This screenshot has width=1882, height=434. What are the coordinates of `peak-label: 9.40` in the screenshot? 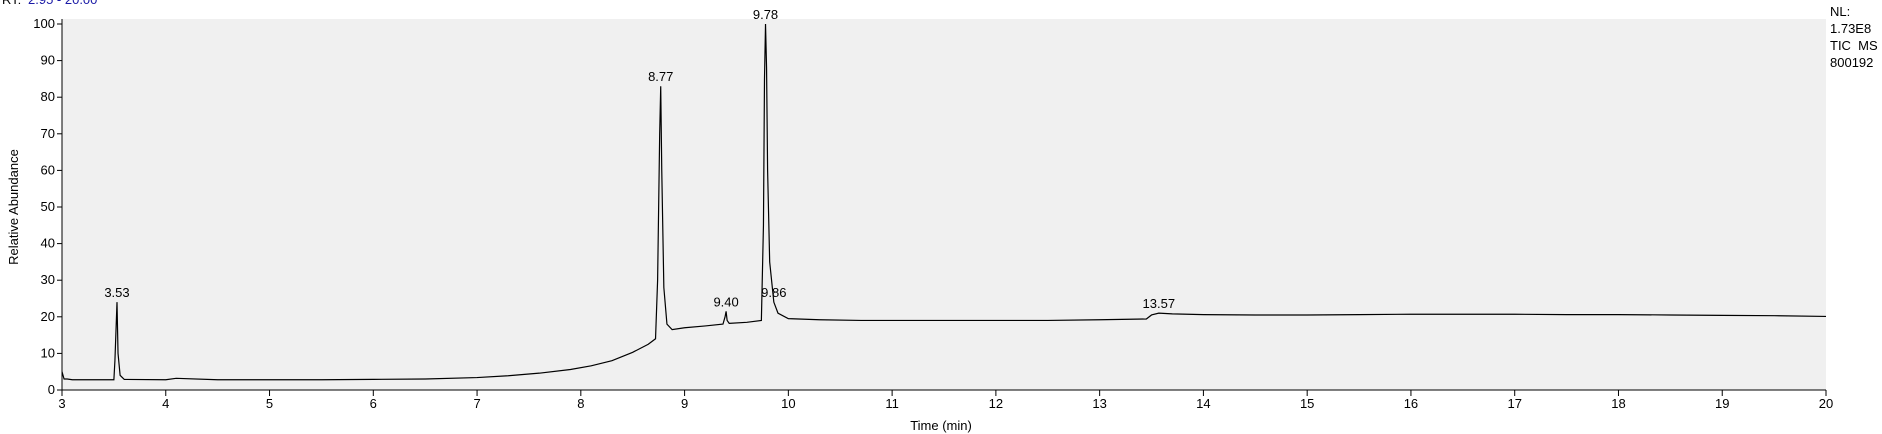 It's located at (725, 301).